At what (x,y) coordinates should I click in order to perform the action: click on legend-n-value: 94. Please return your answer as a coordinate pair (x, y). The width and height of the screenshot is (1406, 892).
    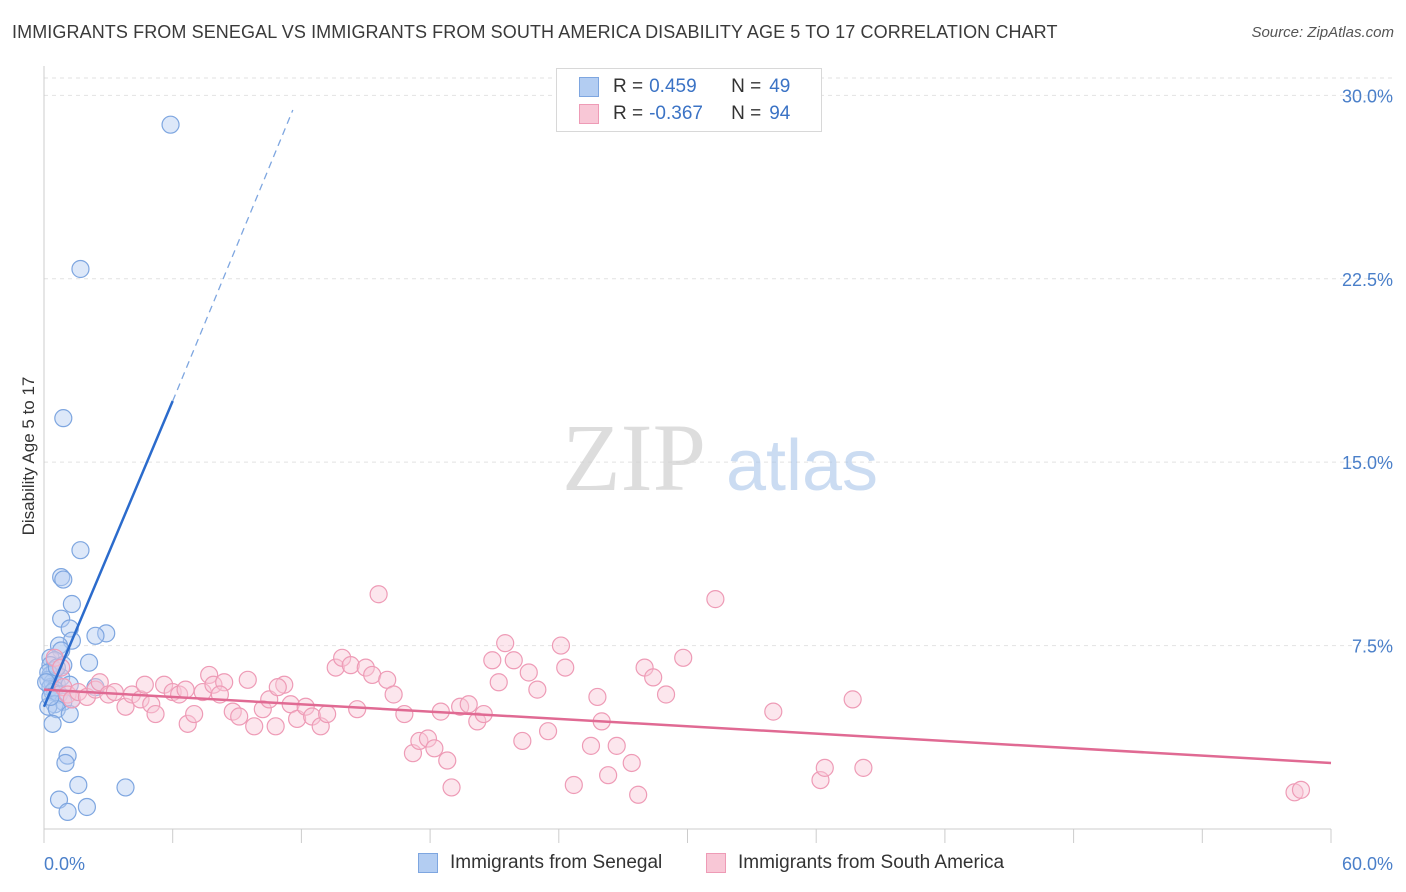
    Looking at the image, I should click on (780, 113).